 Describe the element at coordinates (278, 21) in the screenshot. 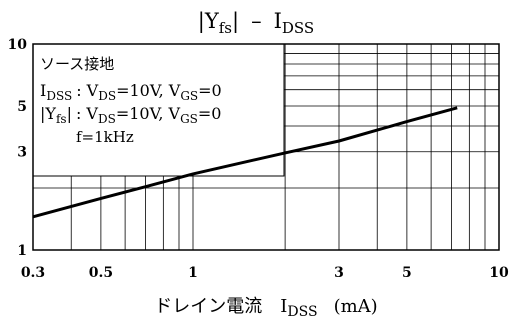

I see `title-i-main: I` at that location.